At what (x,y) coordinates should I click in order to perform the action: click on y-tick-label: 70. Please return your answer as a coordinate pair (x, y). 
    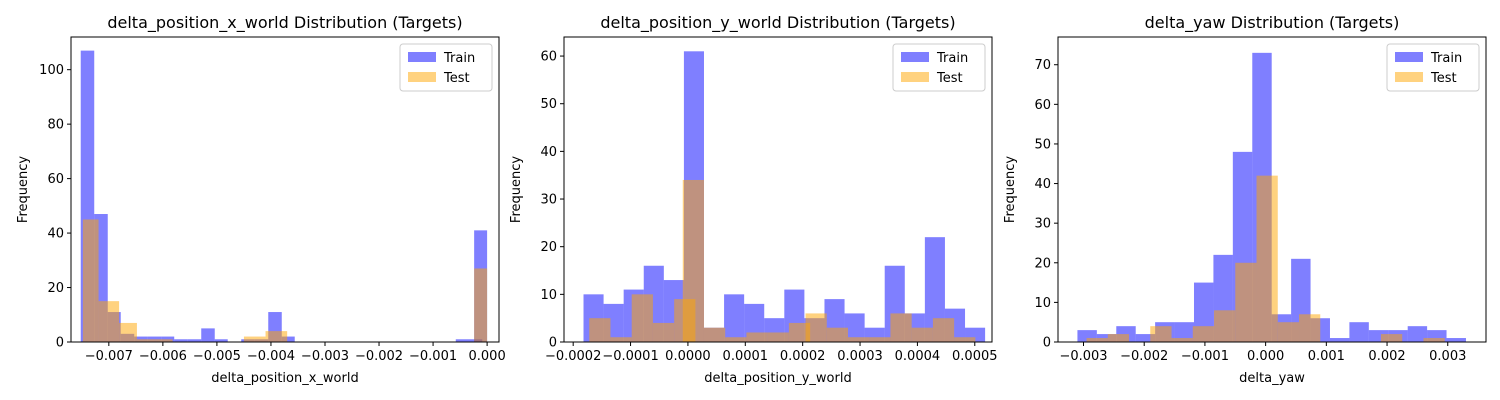
    Looking at the image, I should click on (1042, 65).